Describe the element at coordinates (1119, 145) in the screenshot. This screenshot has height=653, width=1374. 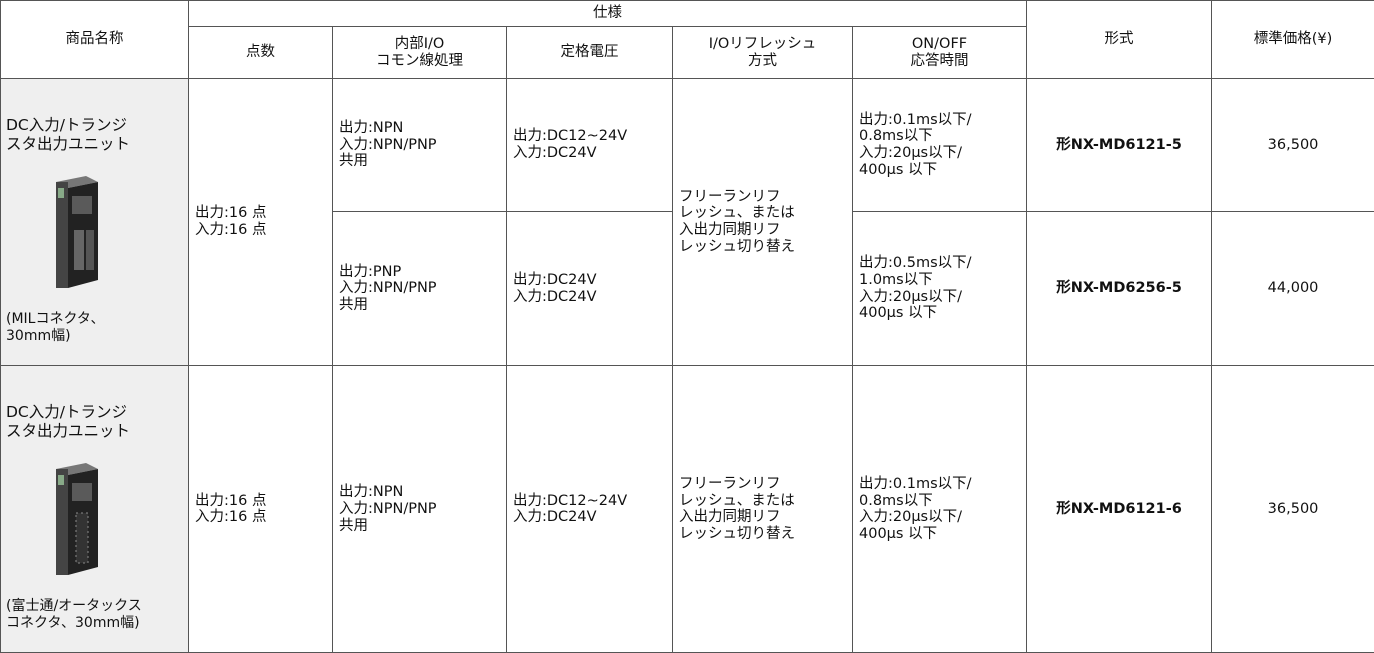
I see `model: 形NX-MD6121-5` at that location.